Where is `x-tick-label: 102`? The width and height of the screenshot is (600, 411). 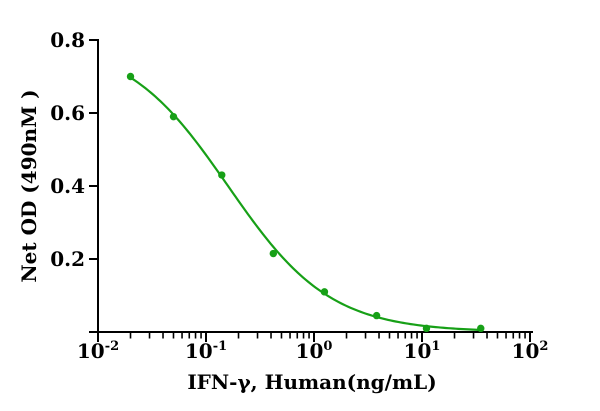
x-tick-label: 102 is located at coordinates (530, 351).